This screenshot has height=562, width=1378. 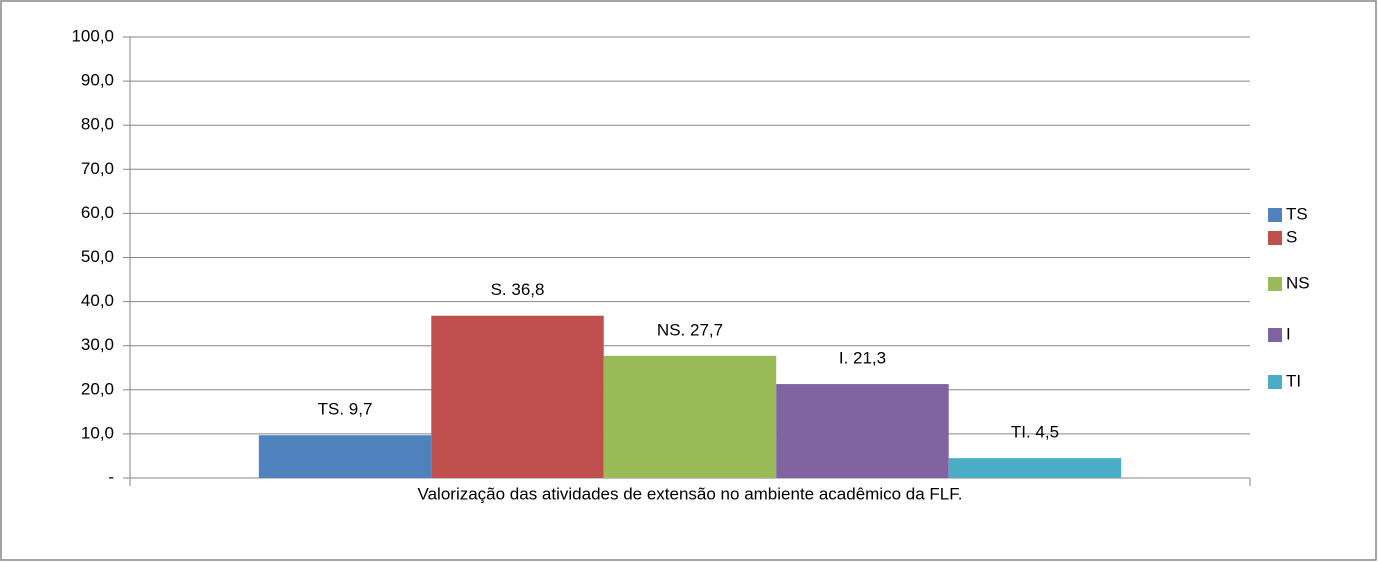 I want to click on y-tick-label: 60,0, so click(x=97, y=212).